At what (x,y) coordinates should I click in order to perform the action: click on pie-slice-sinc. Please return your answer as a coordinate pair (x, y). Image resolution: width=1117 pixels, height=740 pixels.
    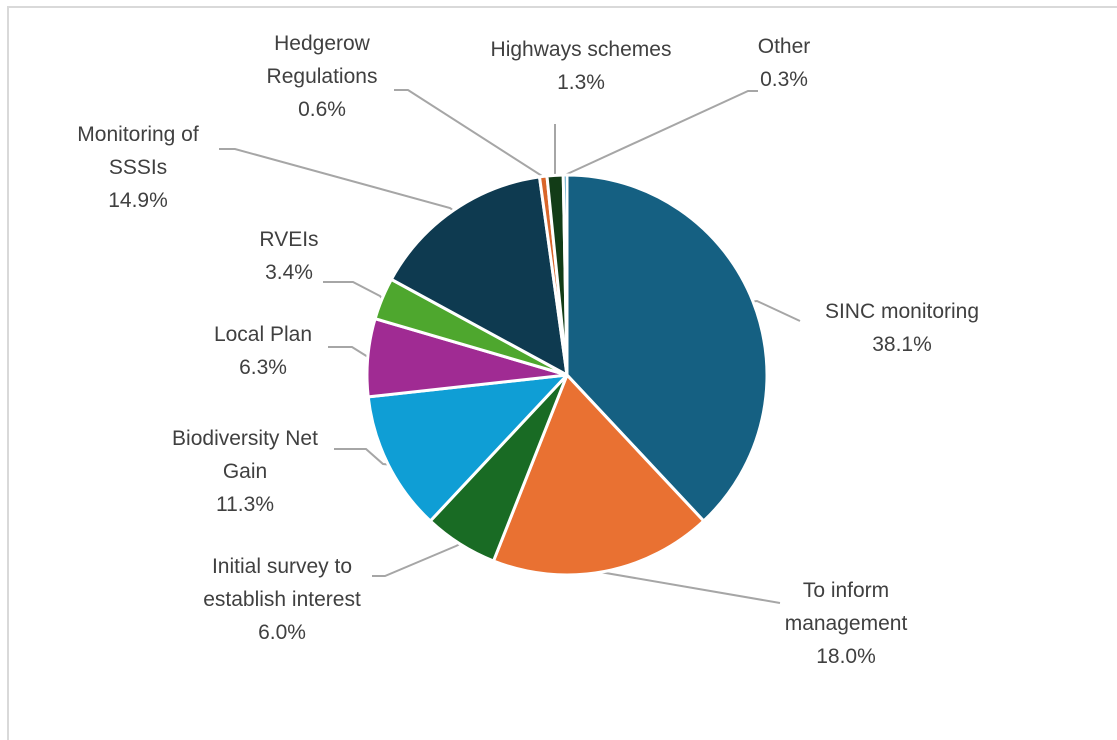
    Looking at the image, I should click on (667, 348).